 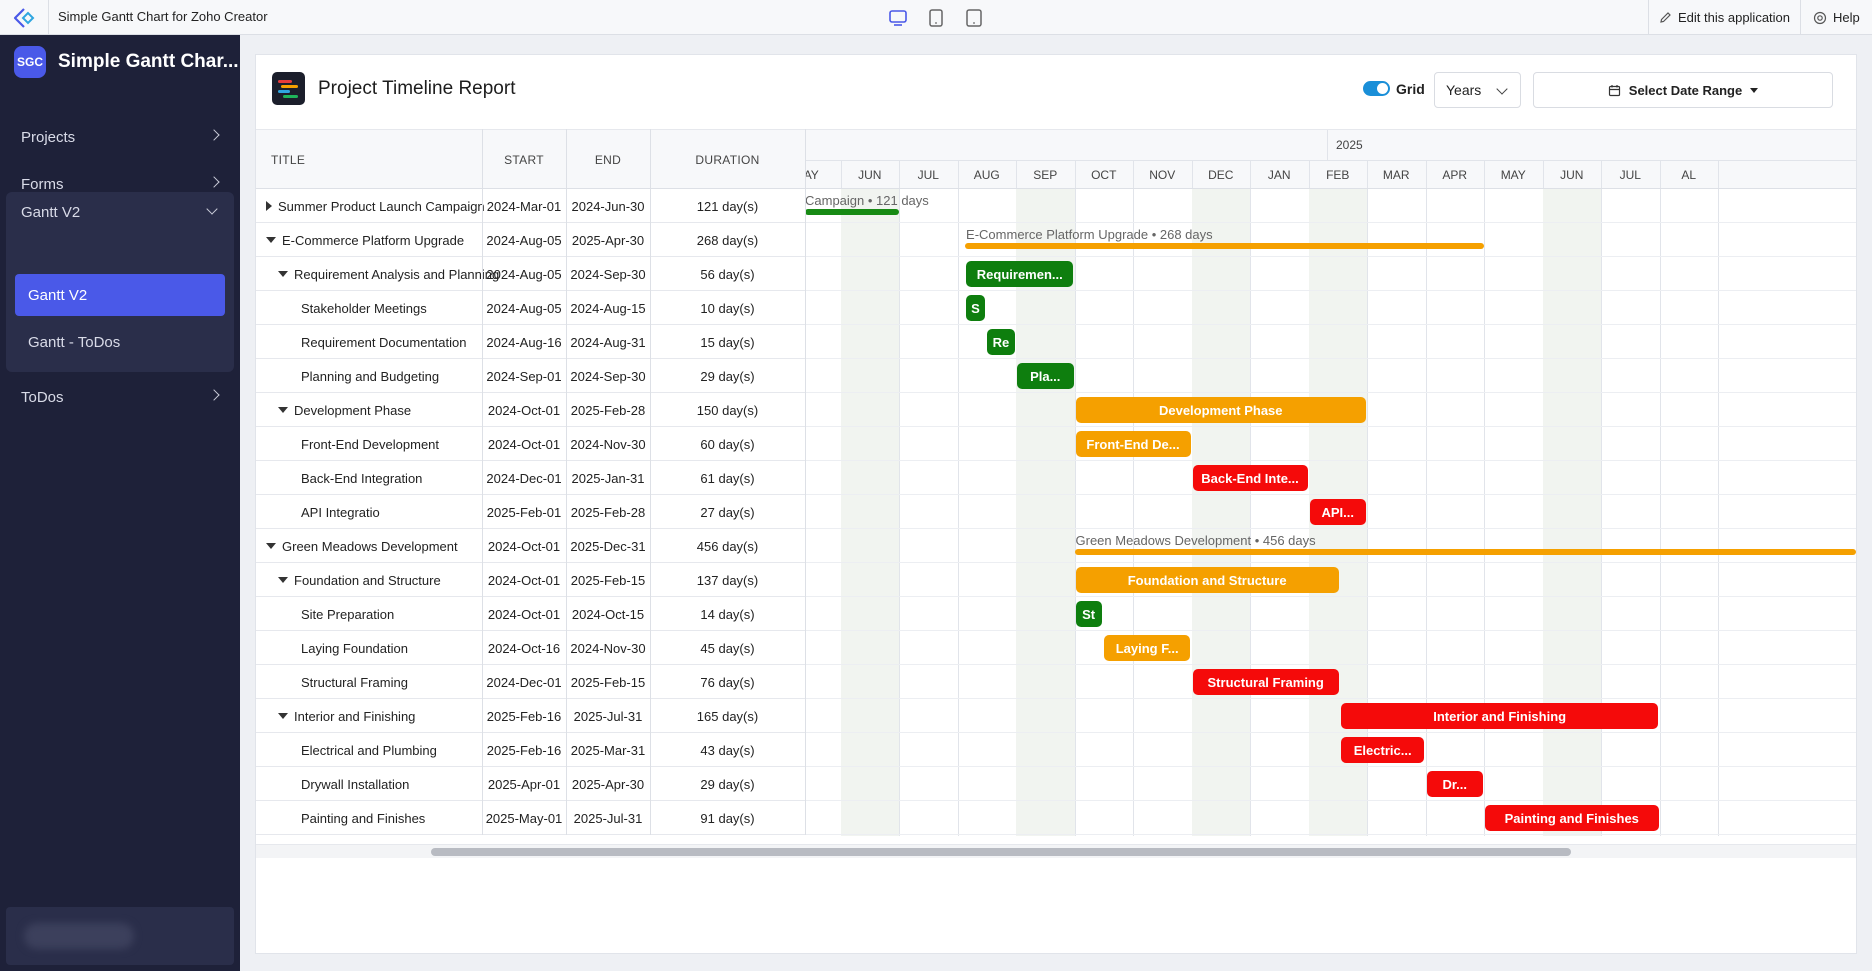 What do you see at coordinates (1338, 175) in the screenshot?
I see `month-label: FEB` at bounding box center [1338, 175].